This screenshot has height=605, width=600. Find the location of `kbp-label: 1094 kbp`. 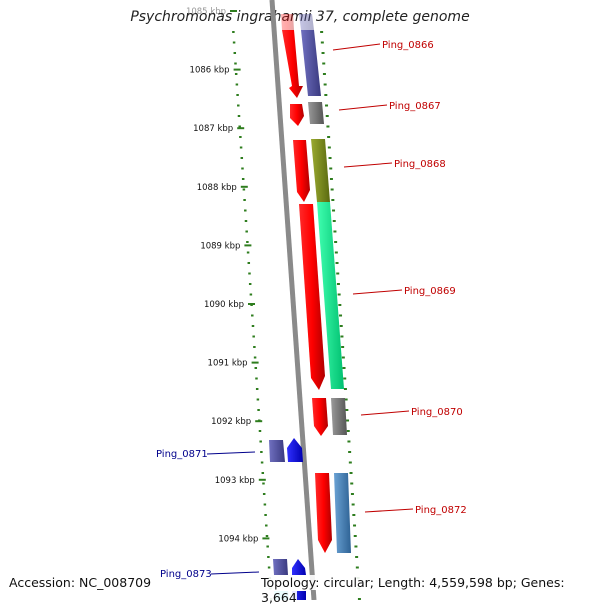

kbp-label: 1094 kbp is located at coordinates (238, 539).